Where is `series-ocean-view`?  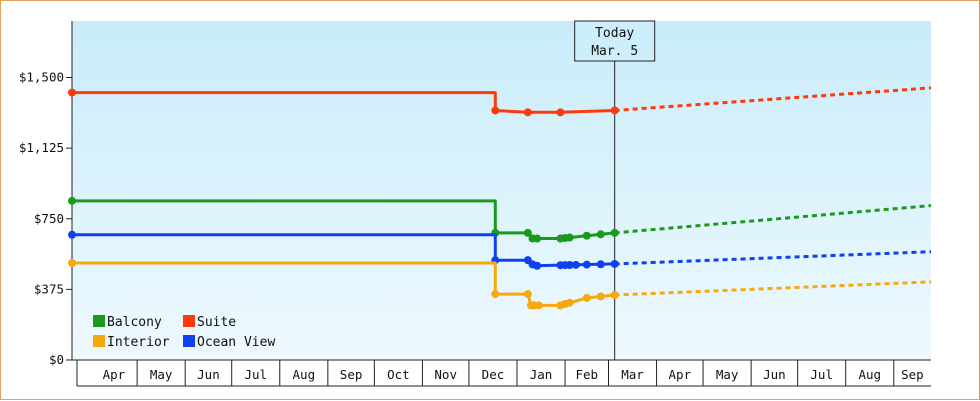 series-ocean-view is located at coordinates (500, 250).